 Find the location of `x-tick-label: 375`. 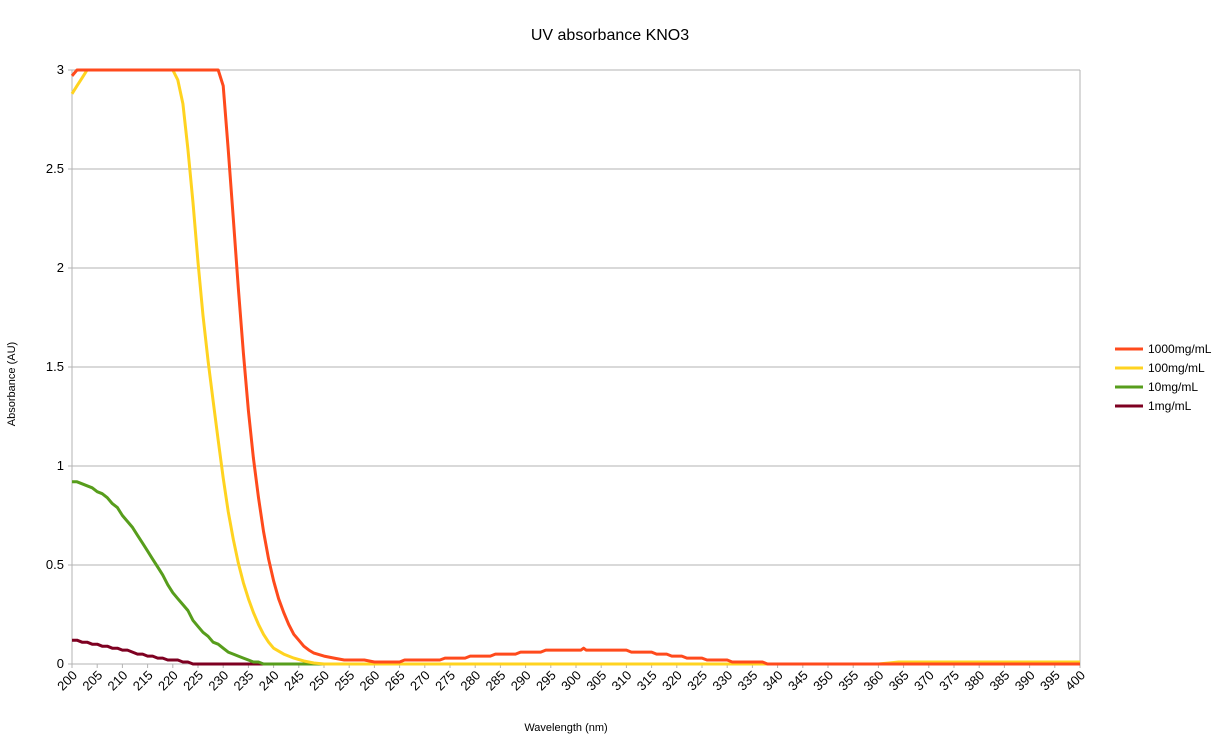

x-tick-label: 375 is located at coordinates (949, 681).